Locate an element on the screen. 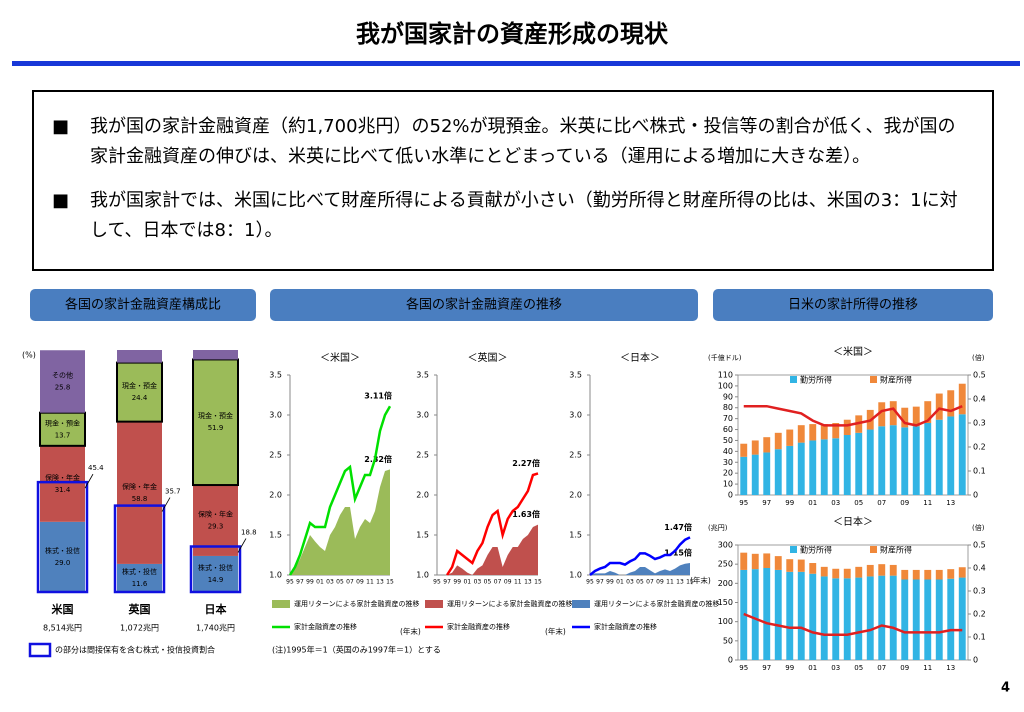  y-tick-label: 3.5 is located at coordinates (275, 375).